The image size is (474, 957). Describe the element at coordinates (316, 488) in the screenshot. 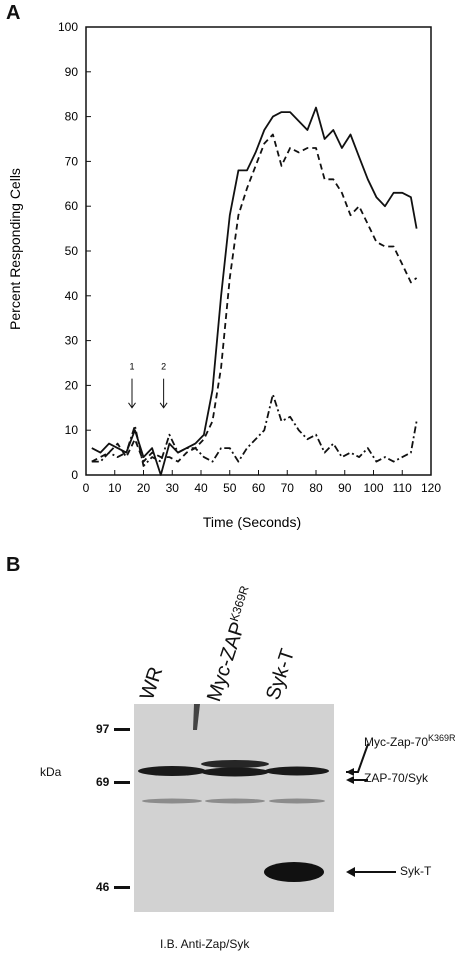

I see `x-tick-label: 80` at that location.